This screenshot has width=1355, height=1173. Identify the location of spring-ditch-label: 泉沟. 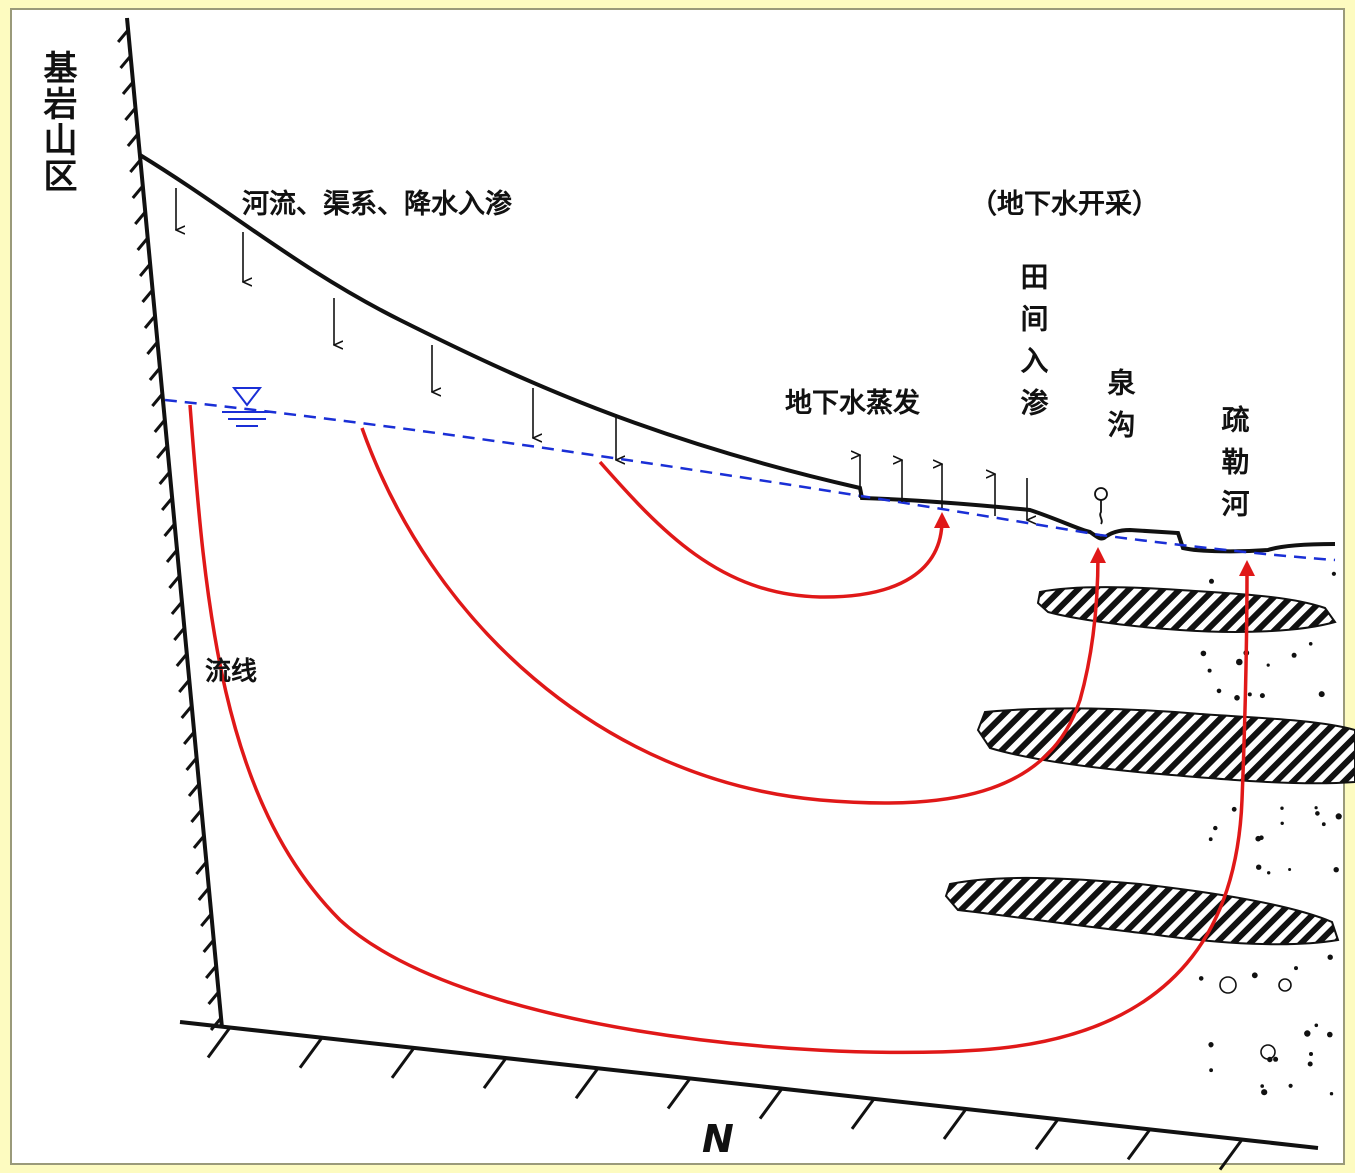
(1120, 409).